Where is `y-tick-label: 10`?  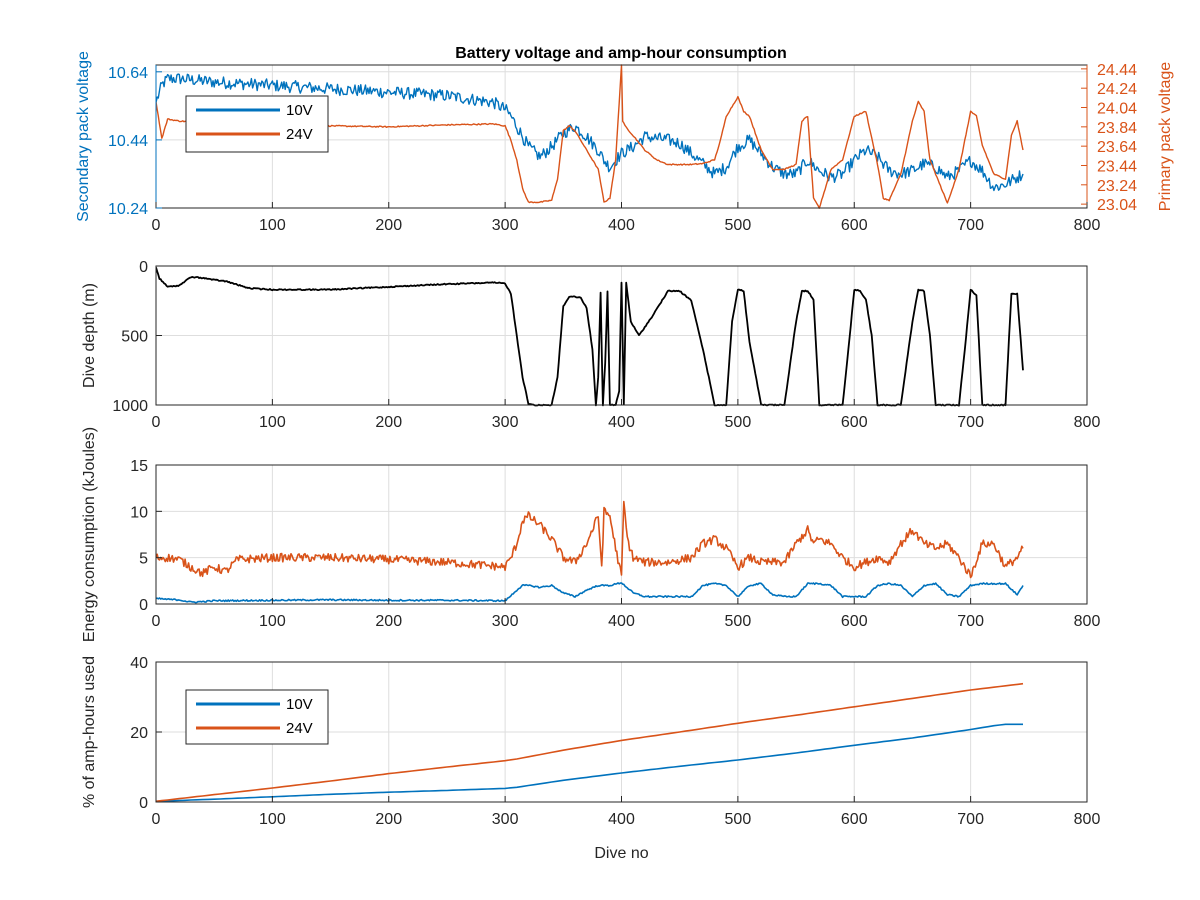 y-tick-label: 10 is located at coordinates (139, 512).